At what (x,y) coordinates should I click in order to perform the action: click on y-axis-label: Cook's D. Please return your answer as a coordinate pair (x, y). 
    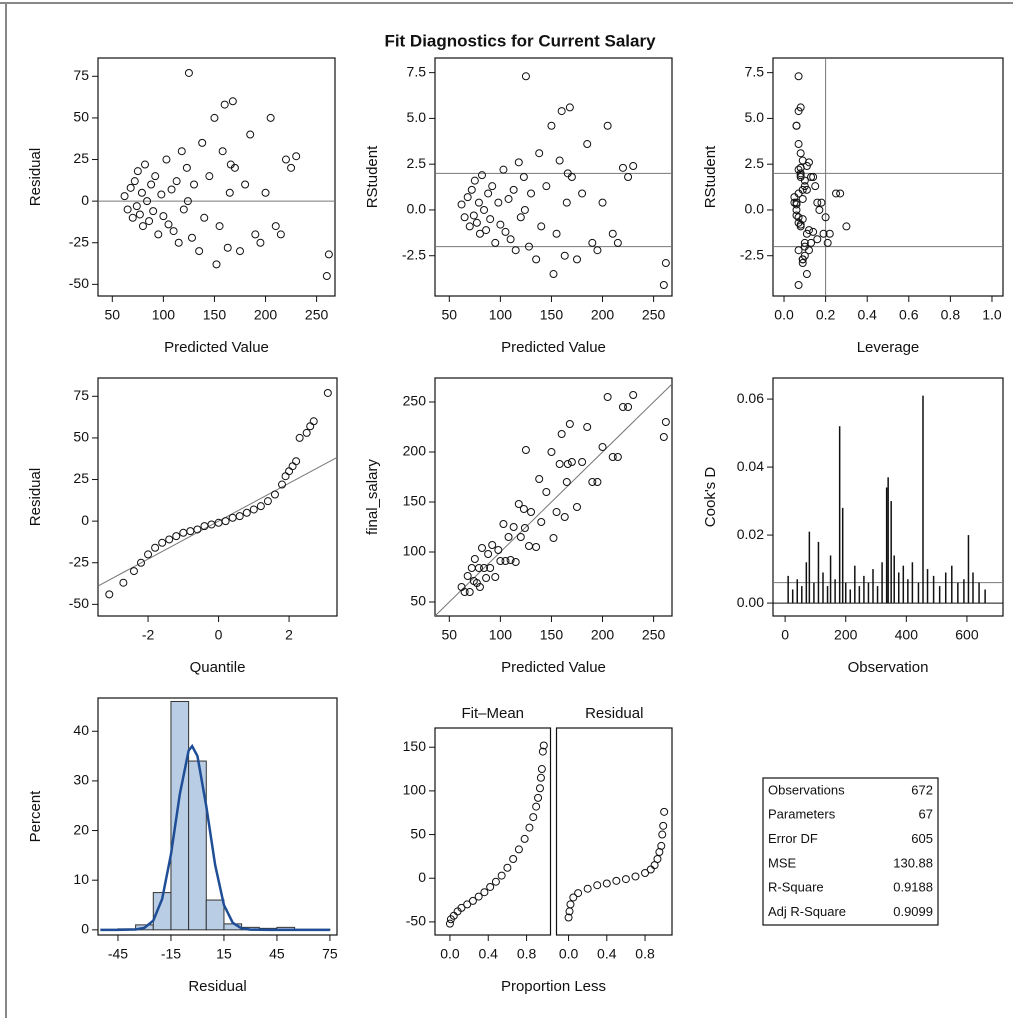
    Looking at the image, I should click on (710, 497).